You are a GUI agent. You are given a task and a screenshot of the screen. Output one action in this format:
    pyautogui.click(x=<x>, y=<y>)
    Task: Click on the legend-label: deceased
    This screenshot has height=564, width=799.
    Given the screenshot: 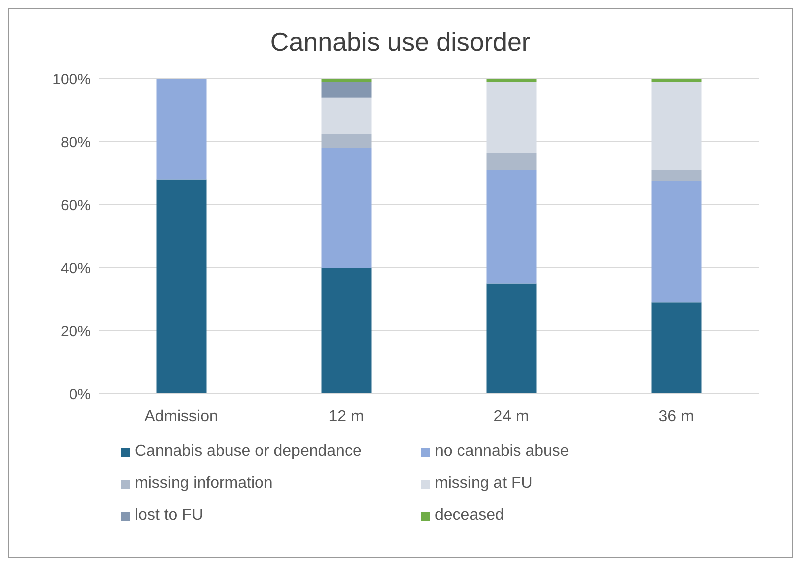 What is the action you would take?
    pyautogui.click(x=469, y=516)
    